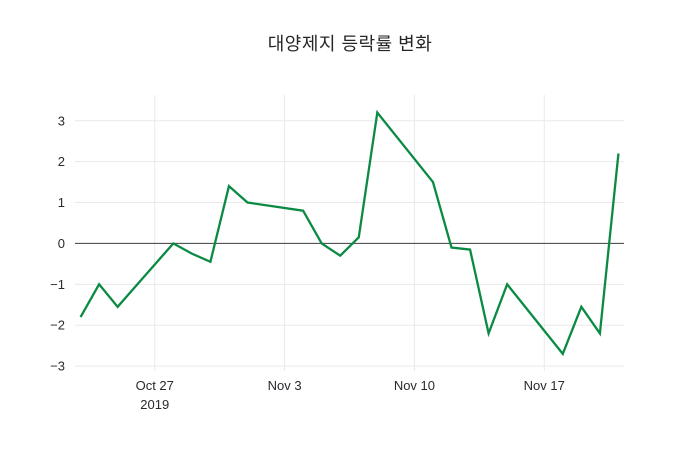  What do you see at coordinates (57, 325) in the screenshot?
I see `y-axis-tick-label: −2` at bounding box center [57, 325].